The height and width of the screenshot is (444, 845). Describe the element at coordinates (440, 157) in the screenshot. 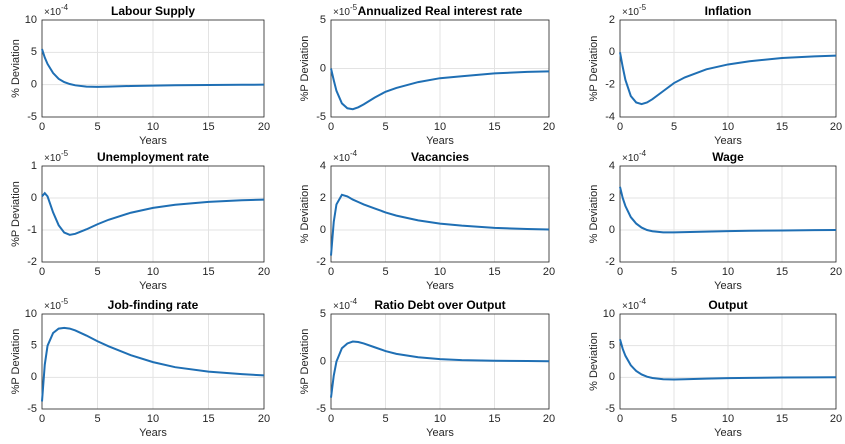

I see `subplot-title: Vacancies` at that location.